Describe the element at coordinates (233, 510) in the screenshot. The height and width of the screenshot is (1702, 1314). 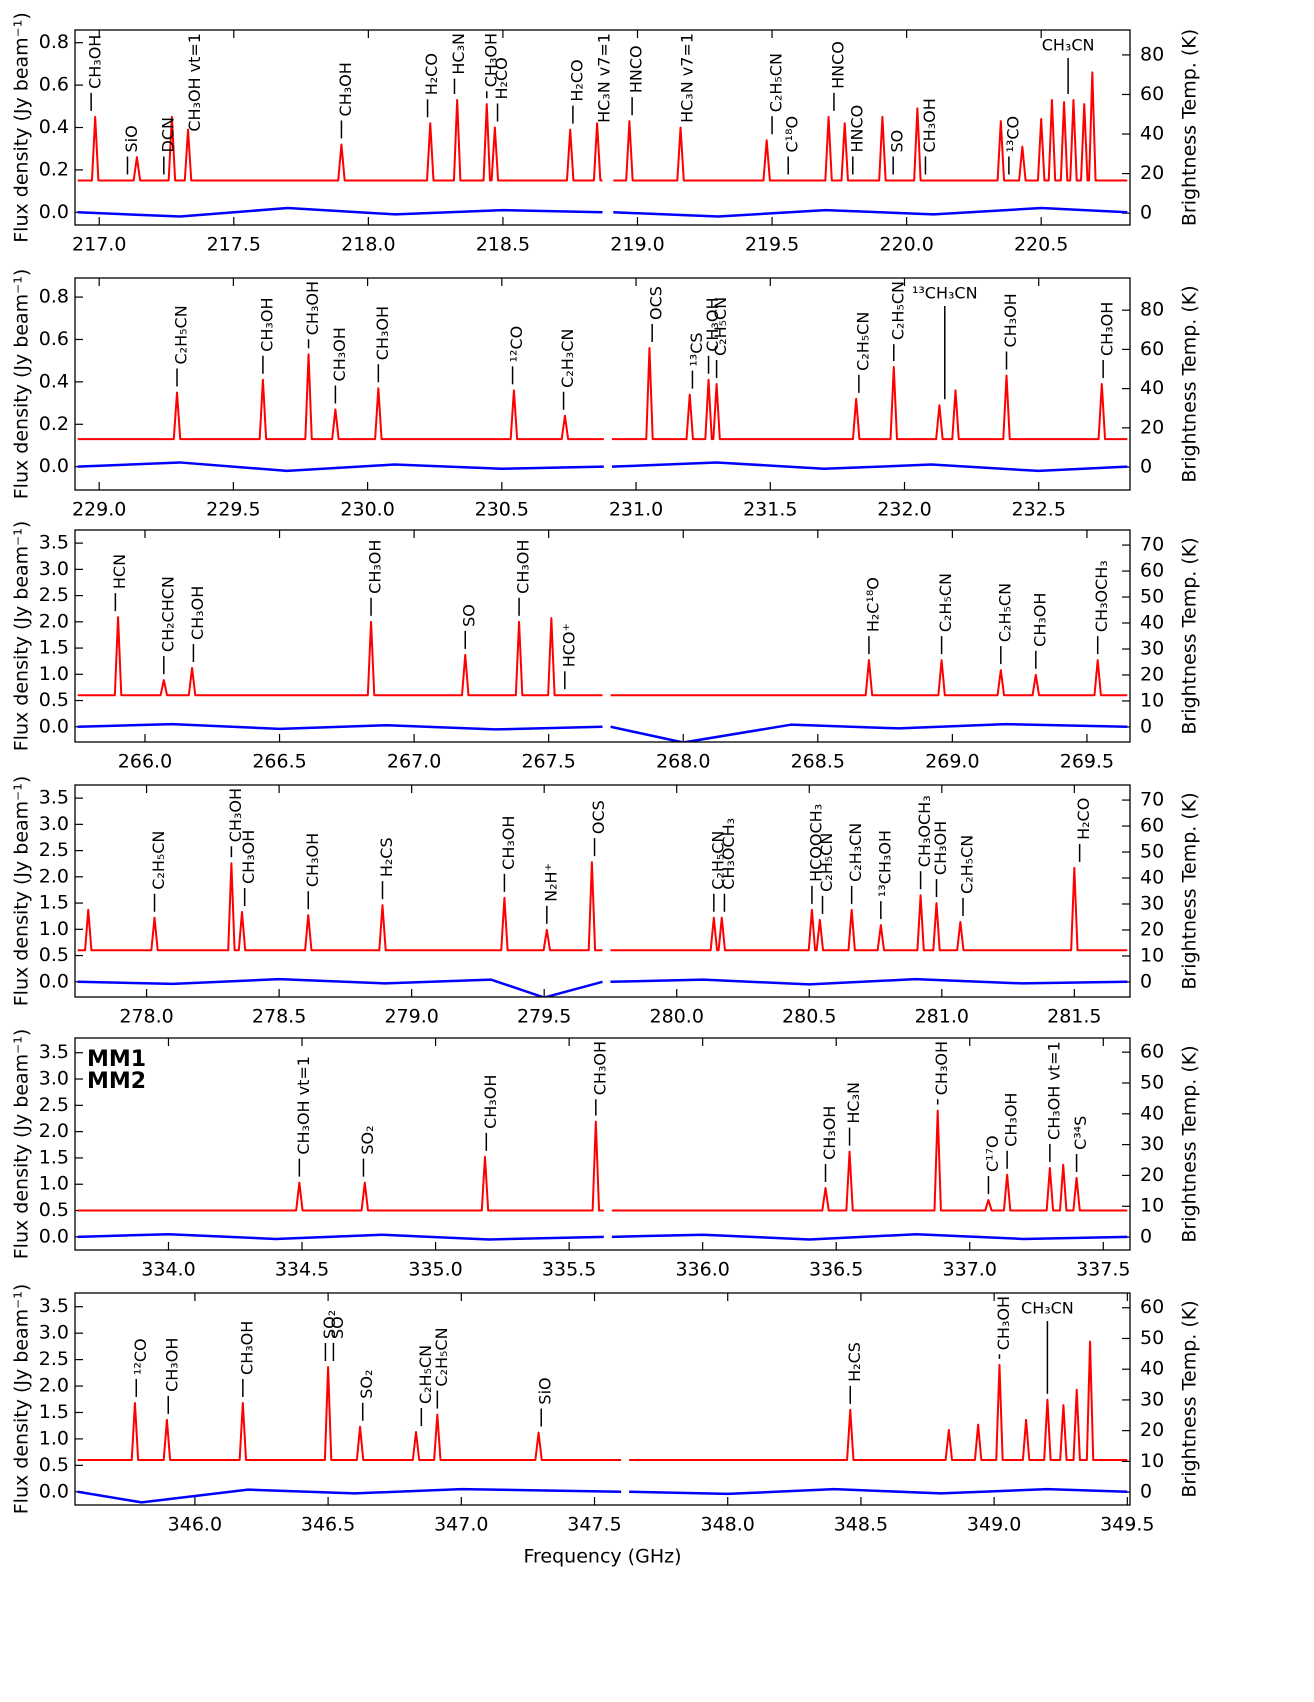
I see `x-tick-label: 229.5` at that location.